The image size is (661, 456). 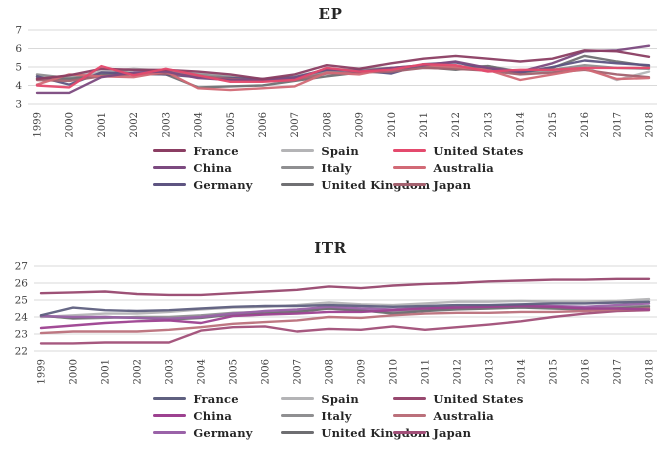 What do you see at coordinates (21, 335) in the screenshot?
I see `y-tick-label: 23` at bounding box center [21, 335].